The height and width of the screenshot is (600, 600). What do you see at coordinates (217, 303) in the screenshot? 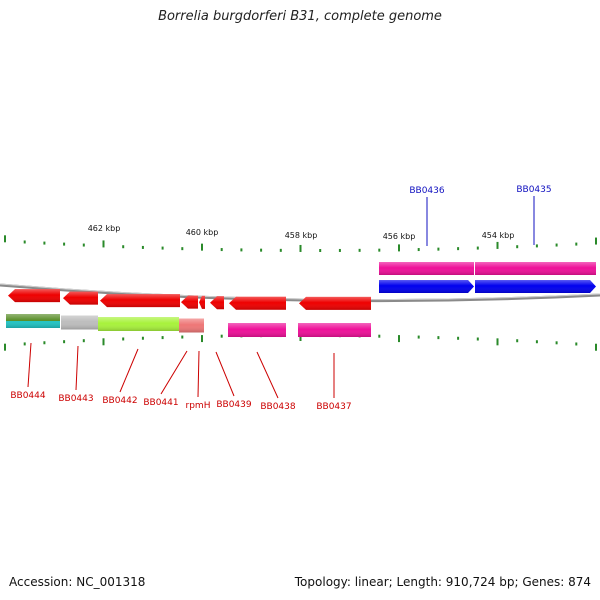
I see `gene-bb0439` at bounding box center [217, 303].